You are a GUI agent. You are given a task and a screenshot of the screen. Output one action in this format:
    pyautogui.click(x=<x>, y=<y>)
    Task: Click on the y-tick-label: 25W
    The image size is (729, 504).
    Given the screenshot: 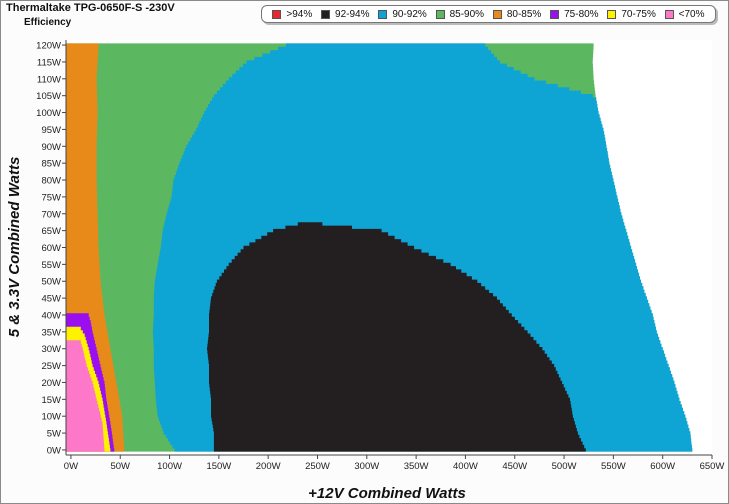 What is the action you would take?
    pyautogui.click(x=51, y=366)
    